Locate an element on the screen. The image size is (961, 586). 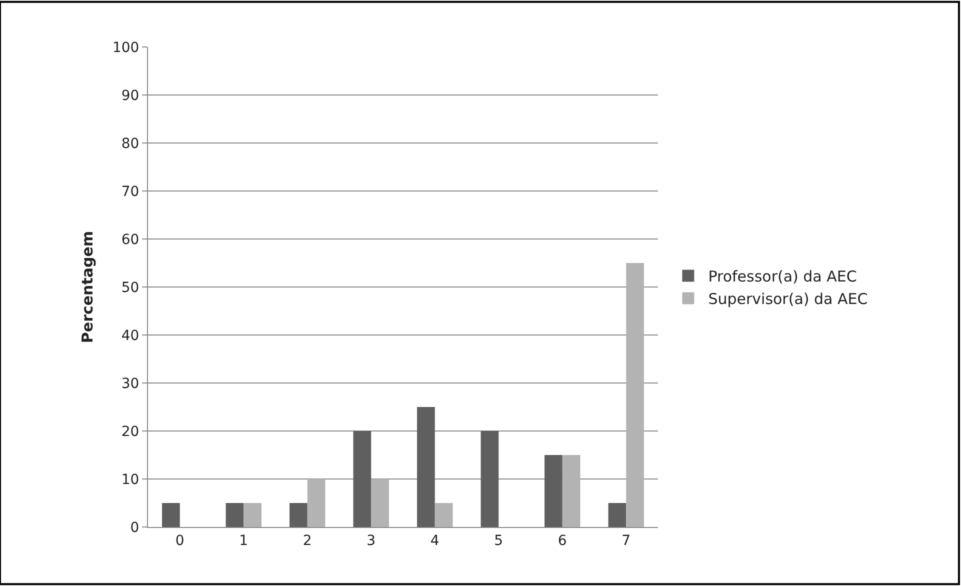
y-tick-label: 20 is located at coordinates (130, 432).